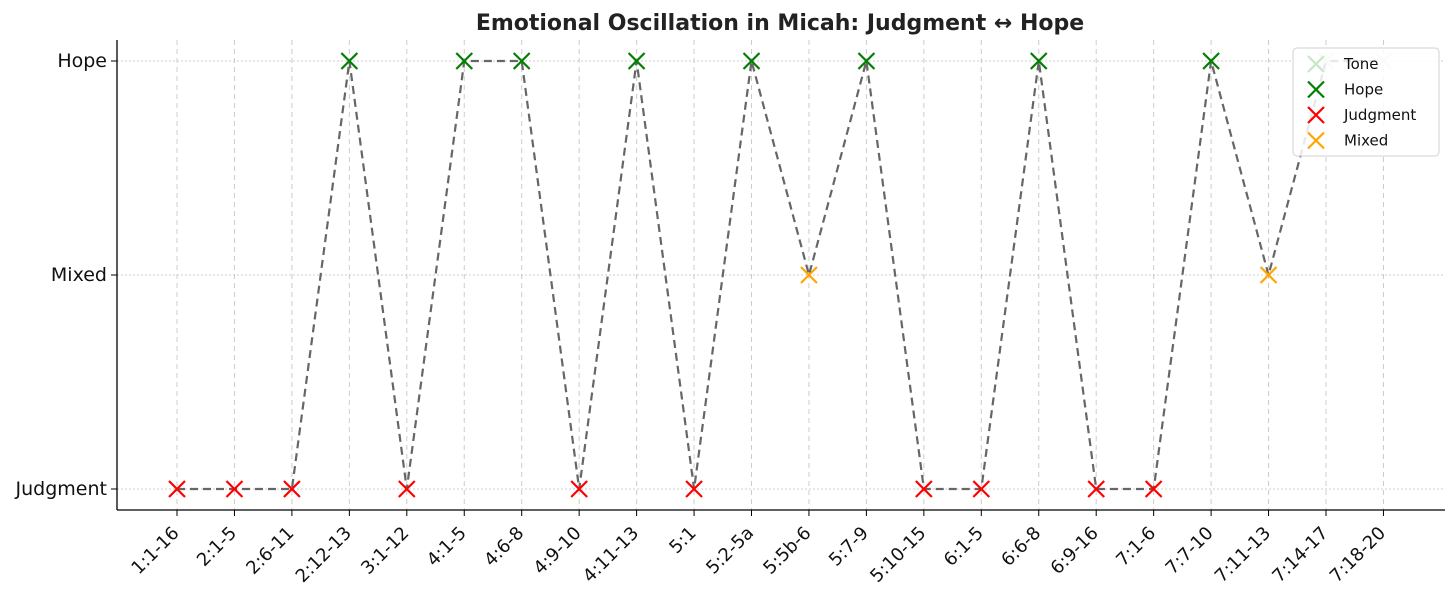 This screenshot has height=603, width=1456. I want to click on legend-label-hope: Hope, so click(1363, 90).